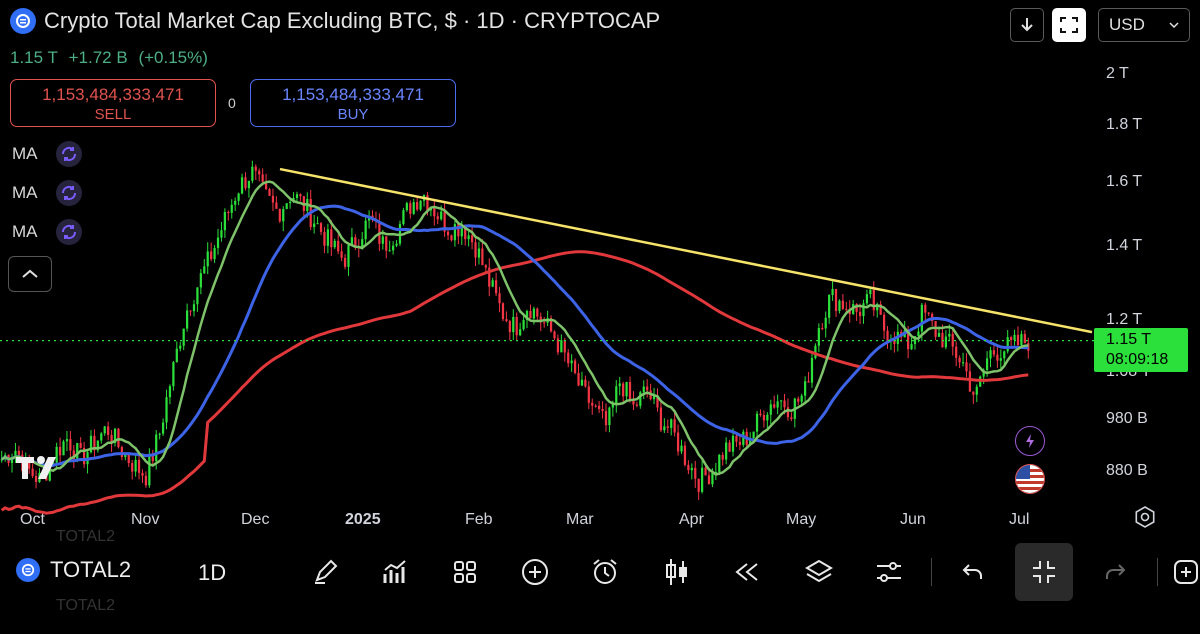 This screenshot has width=1200, height=634. Describe the element at coordinates (212, 572) in the screenshot. I see `timeframe-selector: 1D` at that location.